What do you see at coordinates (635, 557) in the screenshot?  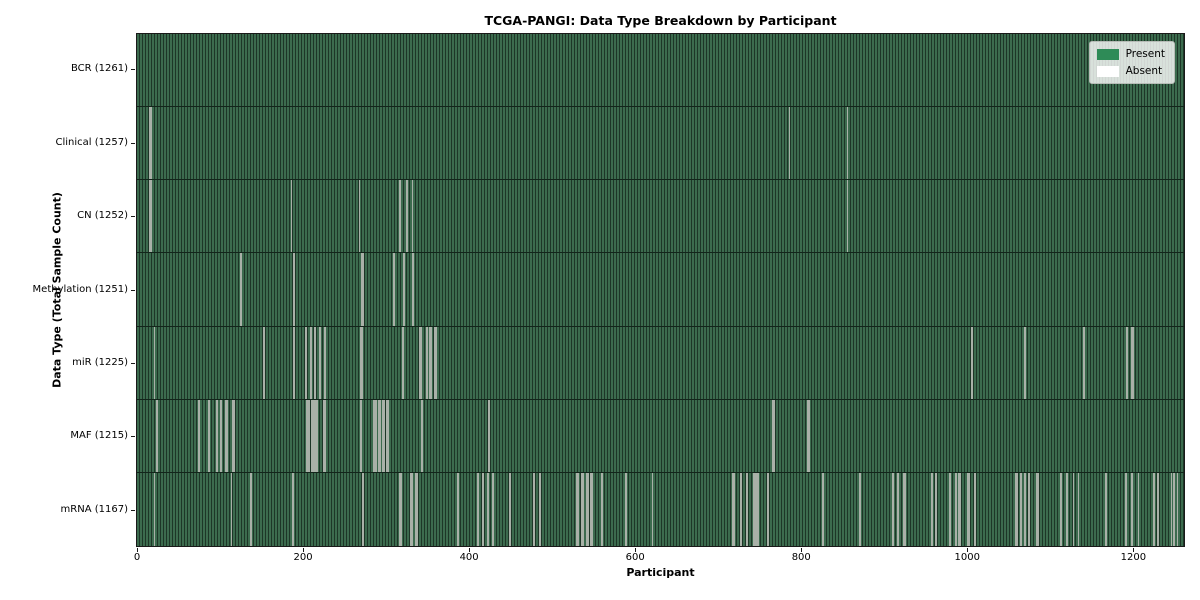 I see `x-tick-label-600: 600` at bounding box center [635, 557].